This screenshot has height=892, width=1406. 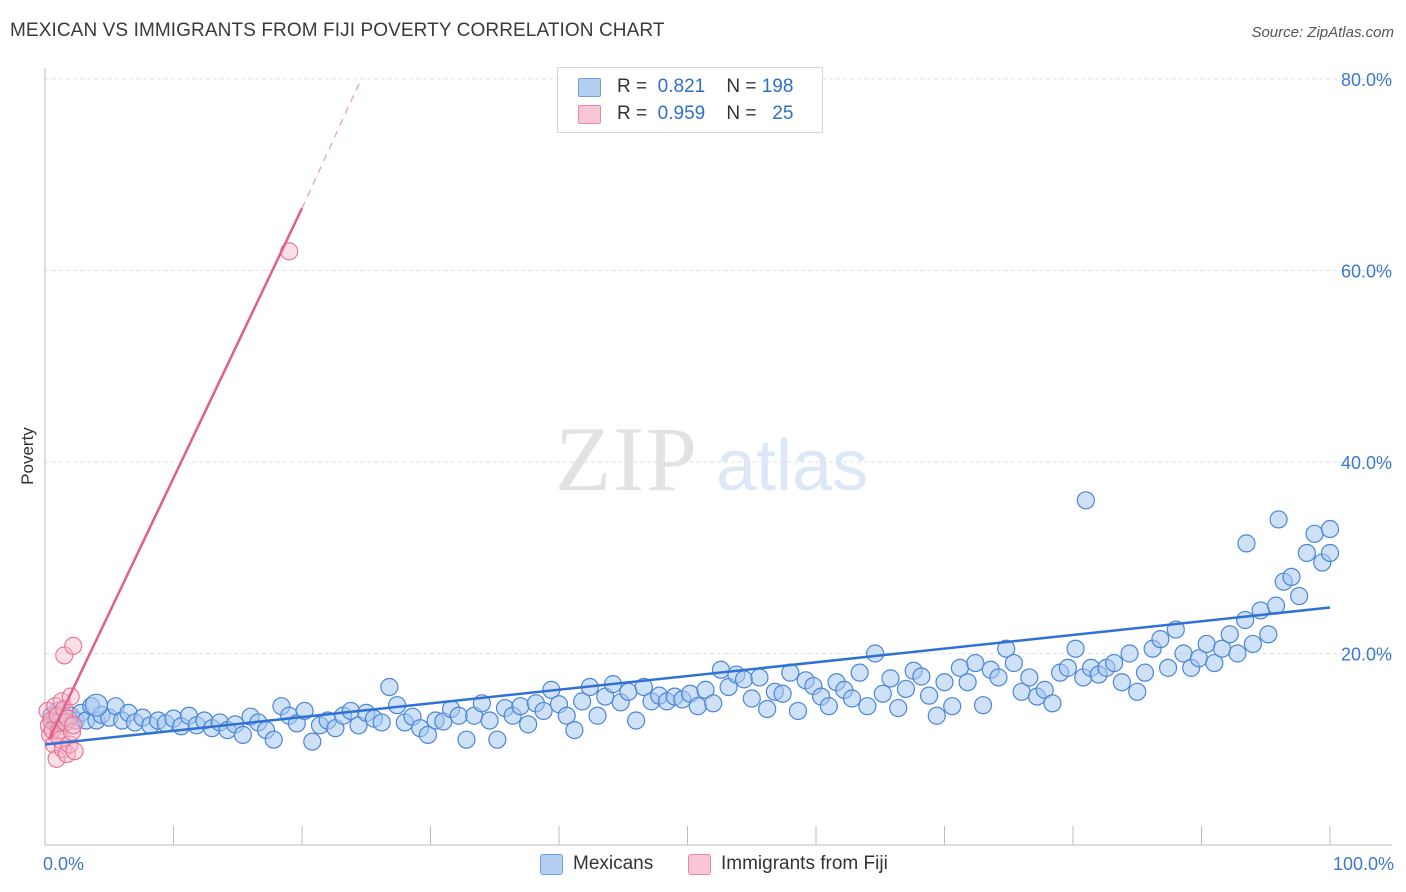 I want to click on legend-item-mexicans: Mexicans, so click(x=596, y=864).